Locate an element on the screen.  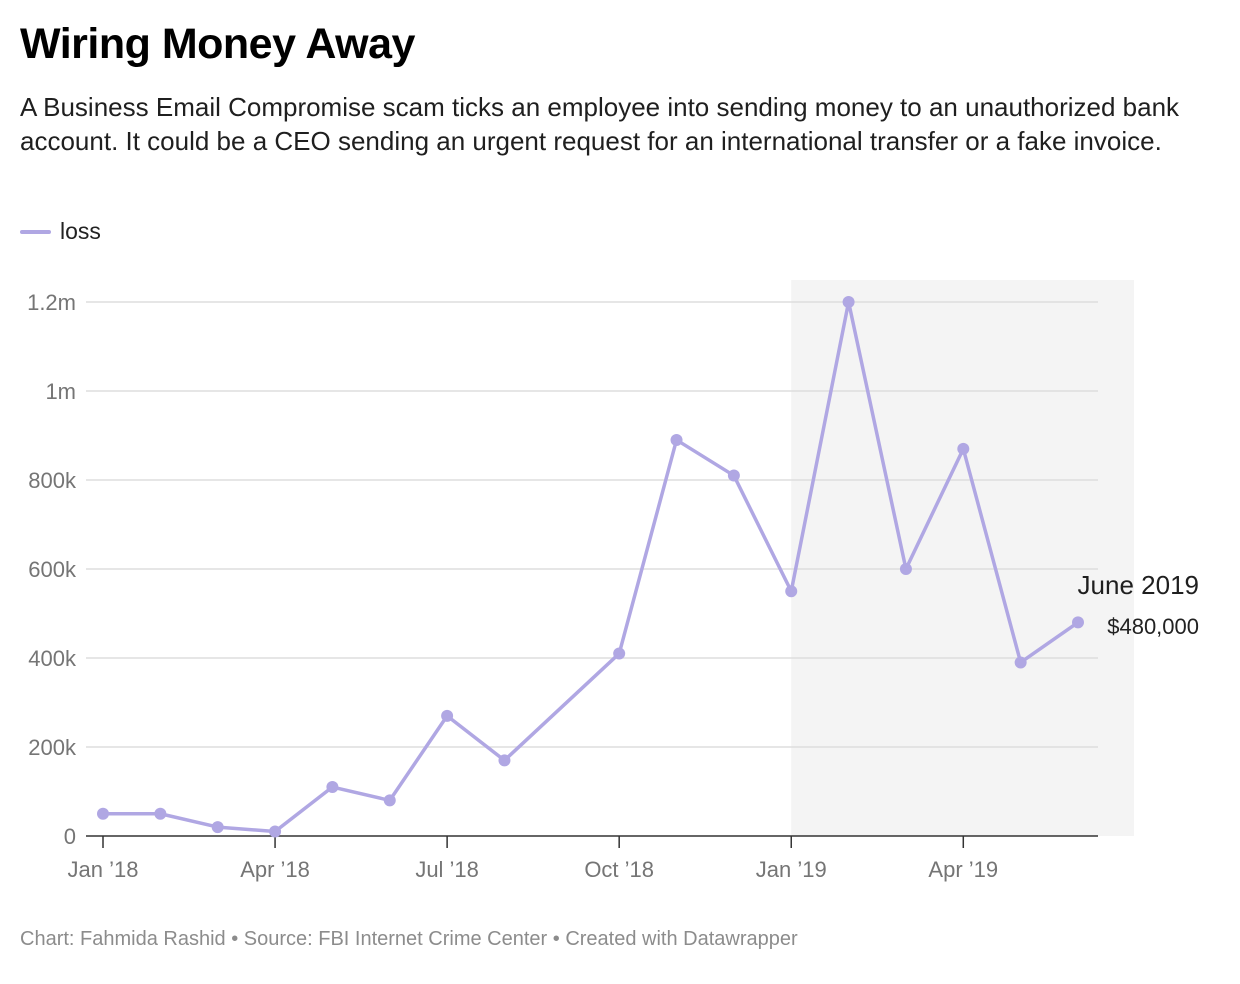
x-tick-label: Oct ’18 is located at coordinates (619, 869).